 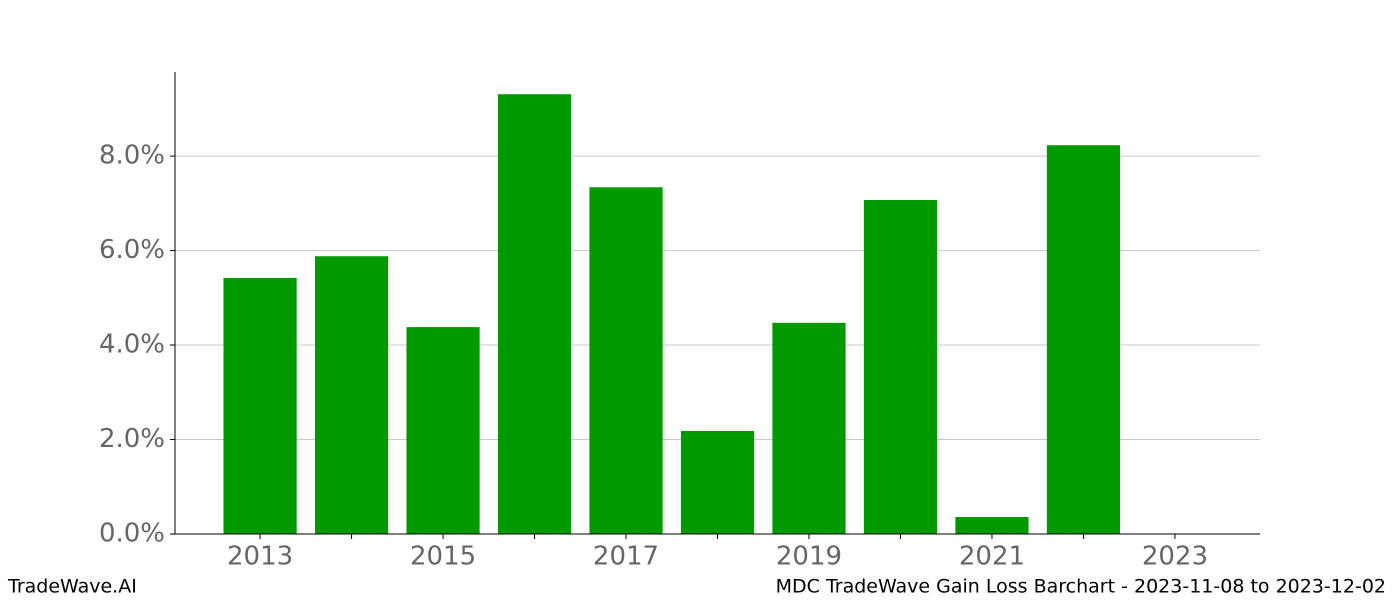 What do you see at coordinates (132, 439) in the screenshot?
I see `y-tick-label: 2.0%` at bounding box center [132, 439].